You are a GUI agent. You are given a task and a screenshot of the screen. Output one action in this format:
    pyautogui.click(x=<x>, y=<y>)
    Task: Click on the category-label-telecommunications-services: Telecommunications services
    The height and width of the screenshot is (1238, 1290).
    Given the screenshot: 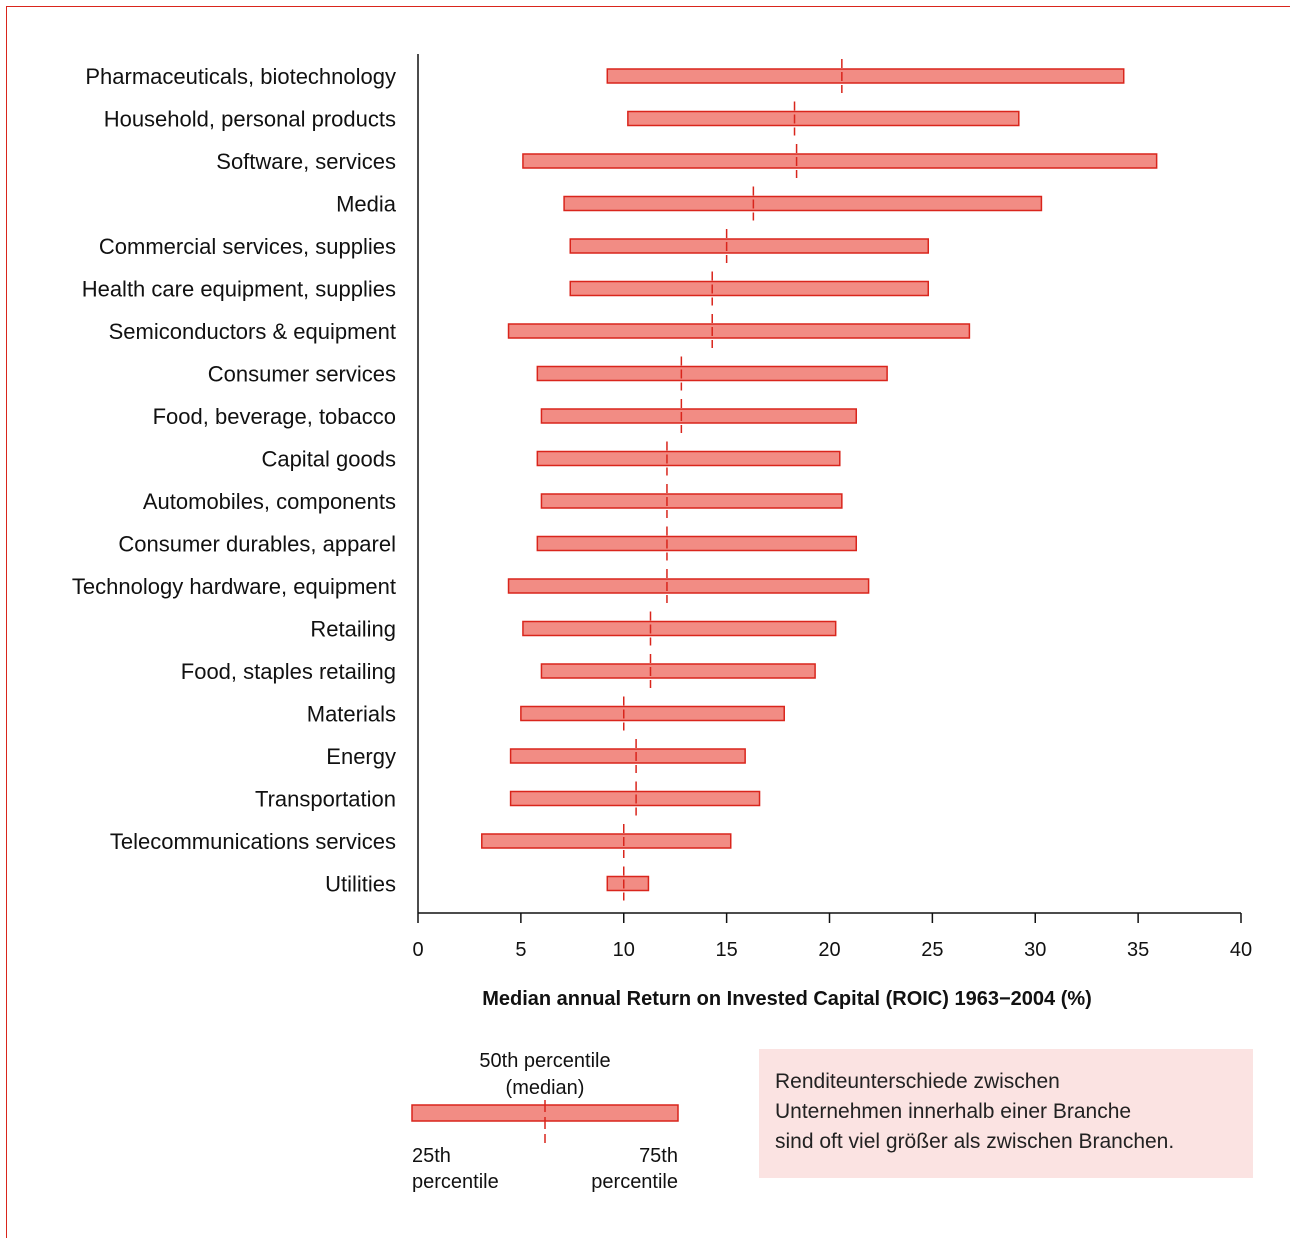 What is the action you would take?
    pyautogui.click(x=253, y=841)
    